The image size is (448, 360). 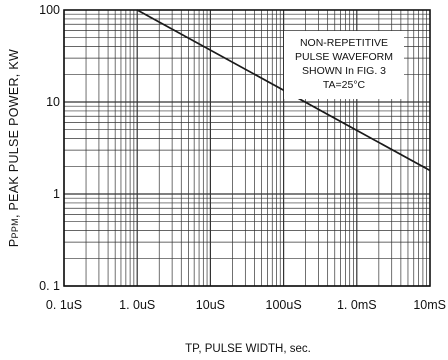 I want to click on y-tick-label: 100, so click(x=49, y=10).